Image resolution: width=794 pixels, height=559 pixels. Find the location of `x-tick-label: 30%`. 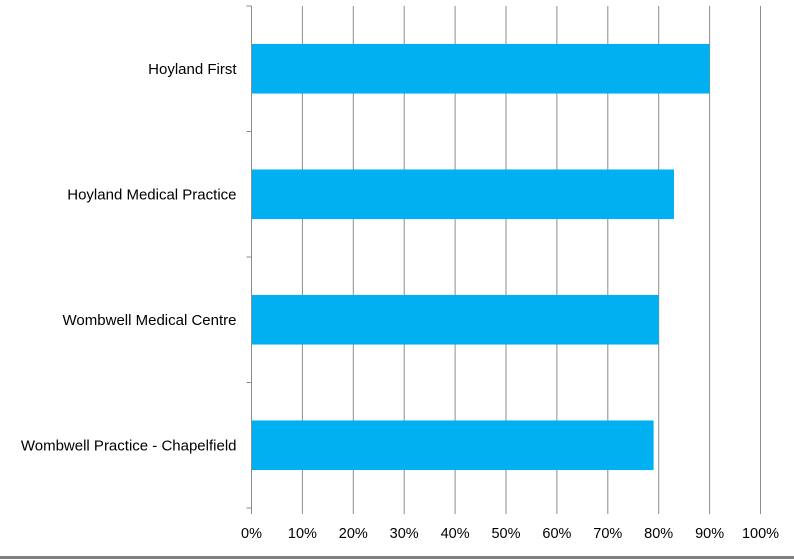

x-tick-label: 30% is located at coordinates (404, 534).